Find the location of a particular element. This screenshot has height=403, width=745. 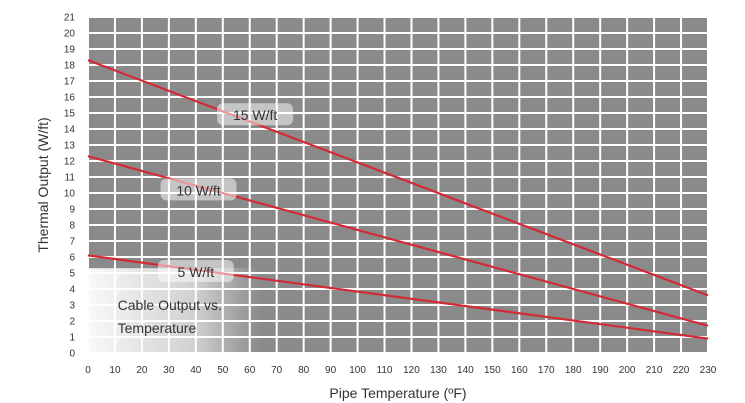

series-label: 15 W/ft is located at coordinates (255, 115).